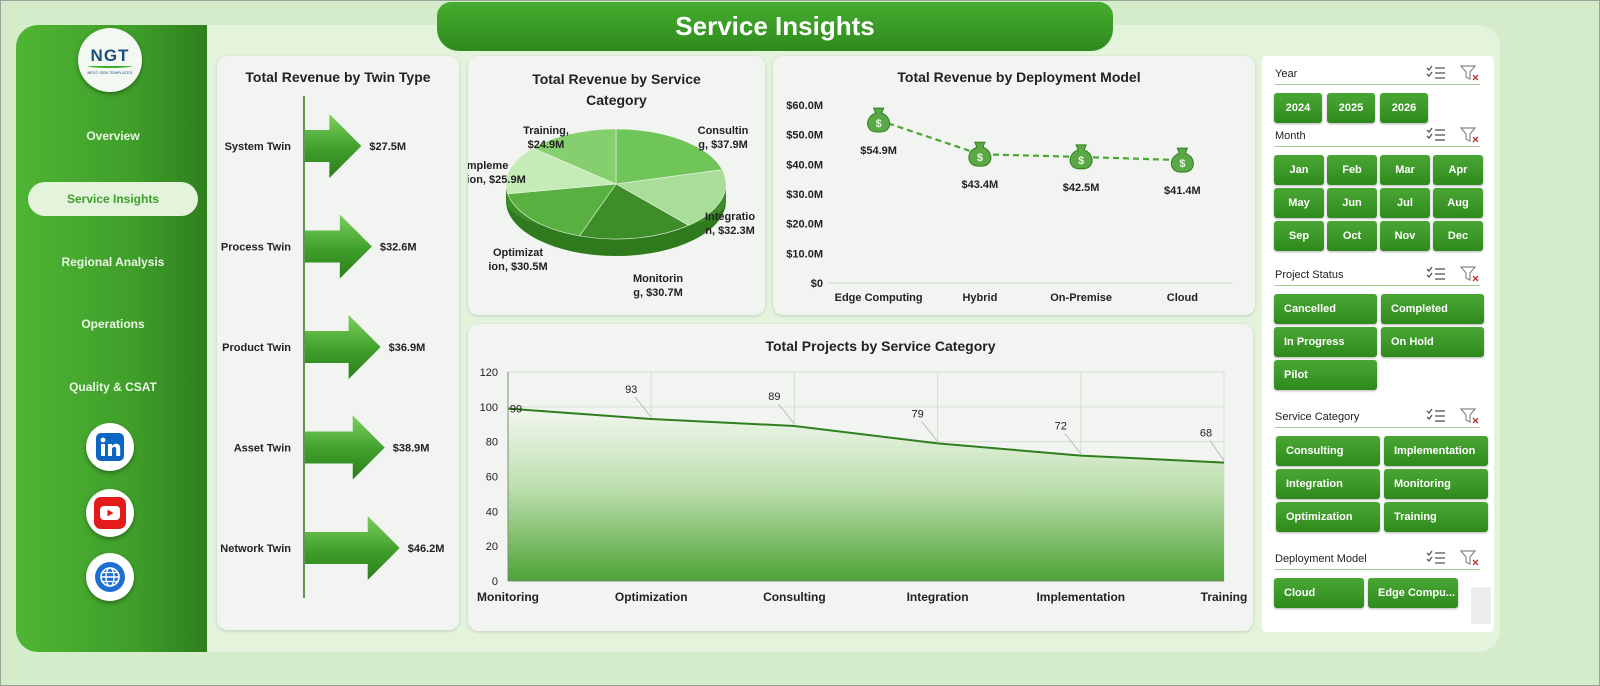 The image size is (1600, 686). I want to click on projects-series-line, so click(866, 435).